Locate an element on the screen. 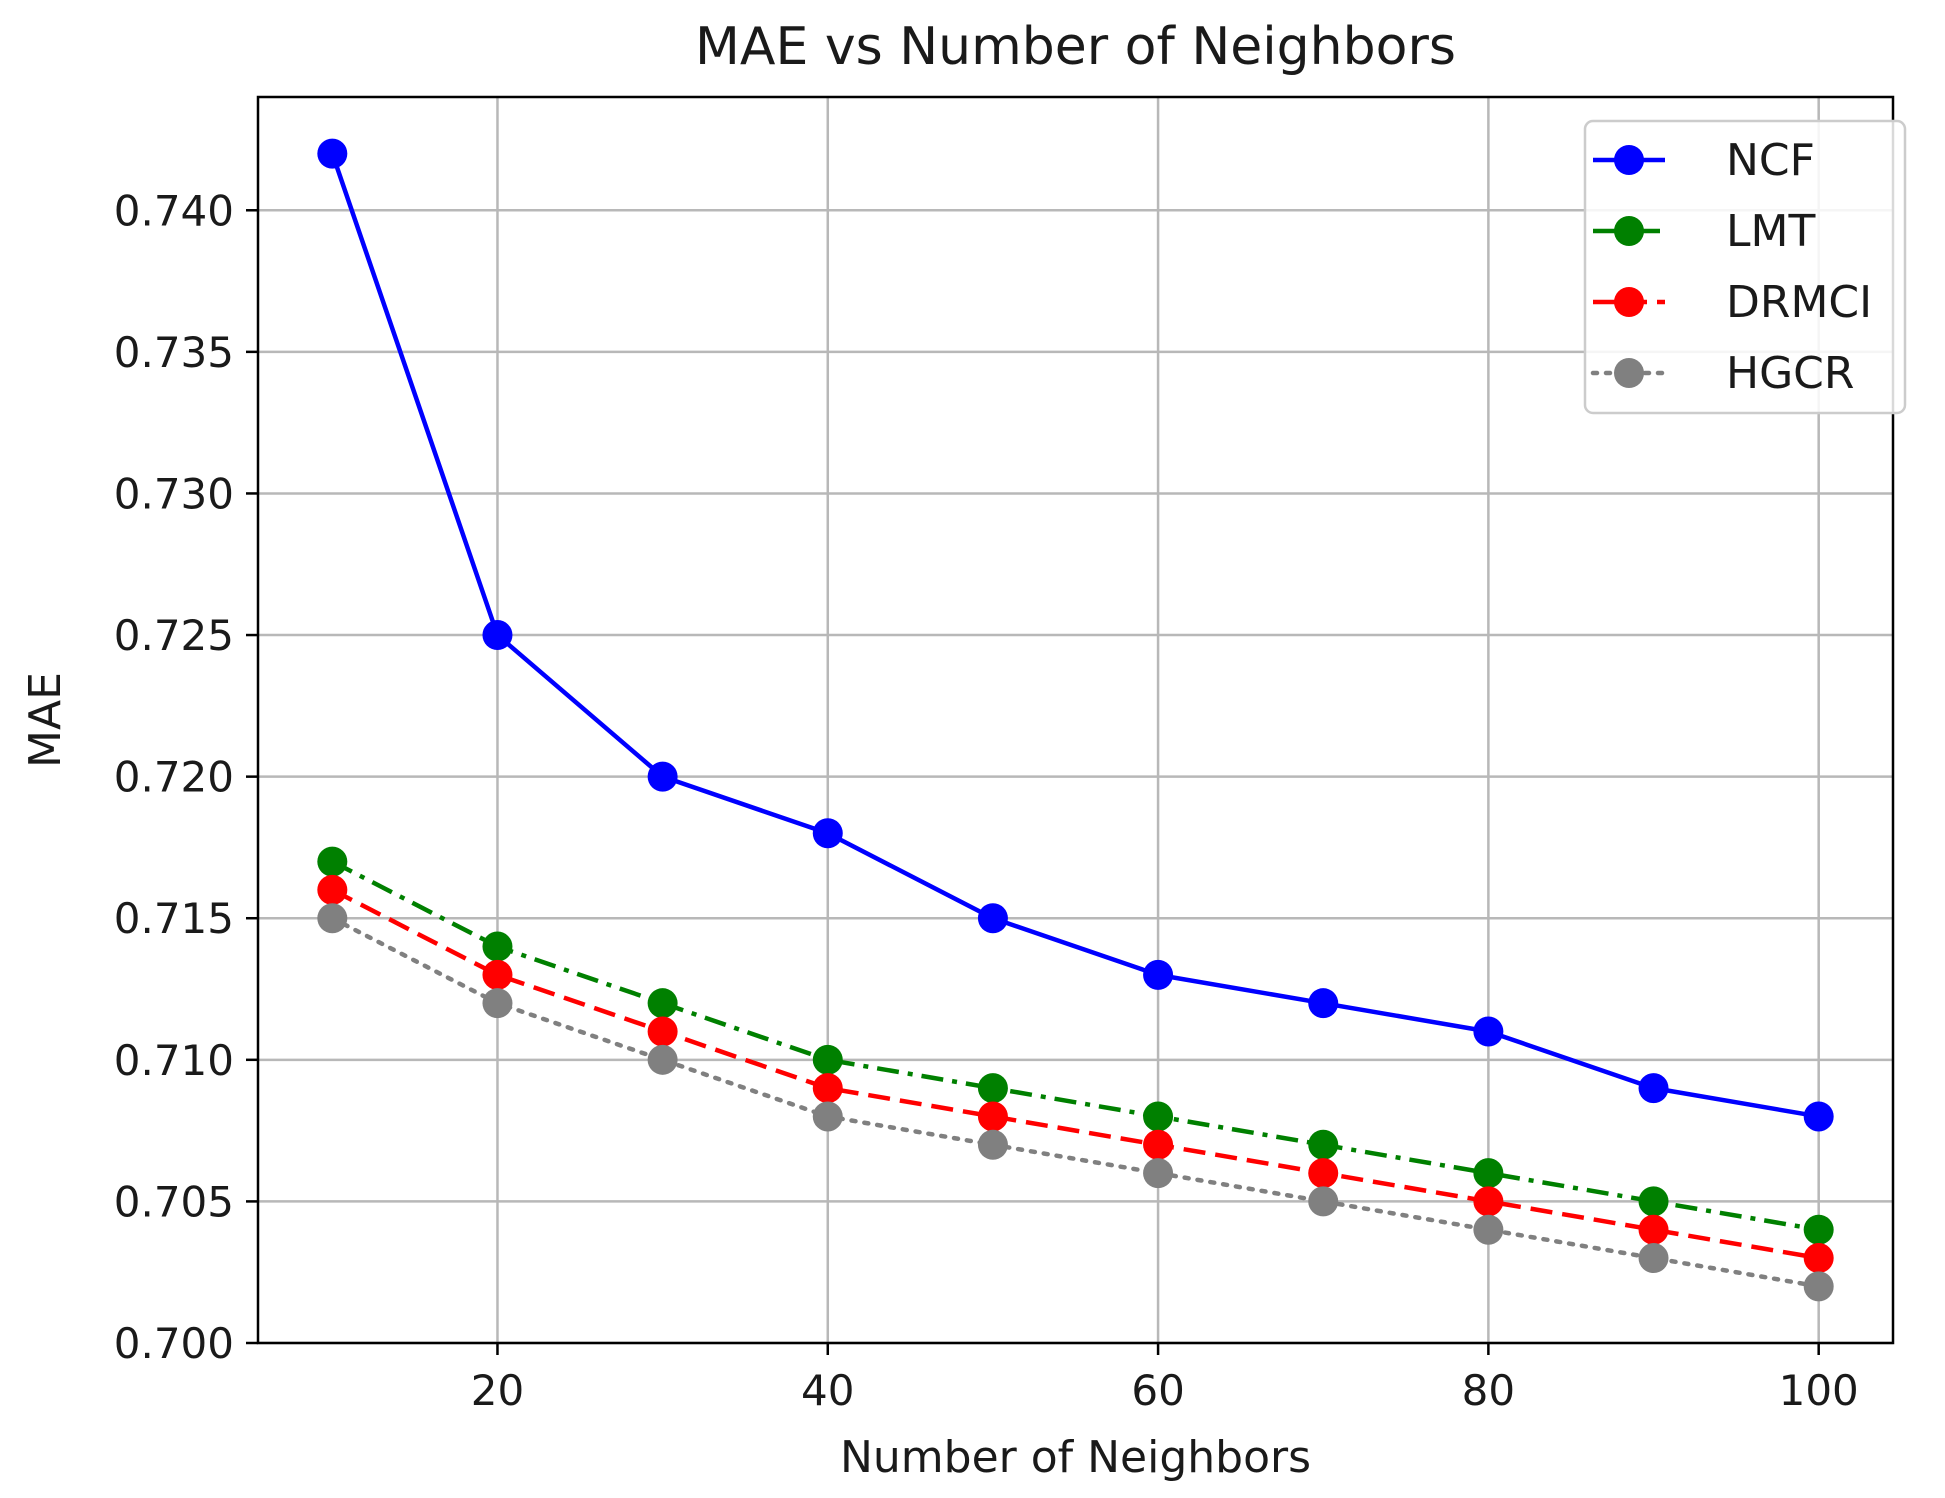  legend: NCF LMT DRMCI HGCR is located at coordinates (1745, 267).